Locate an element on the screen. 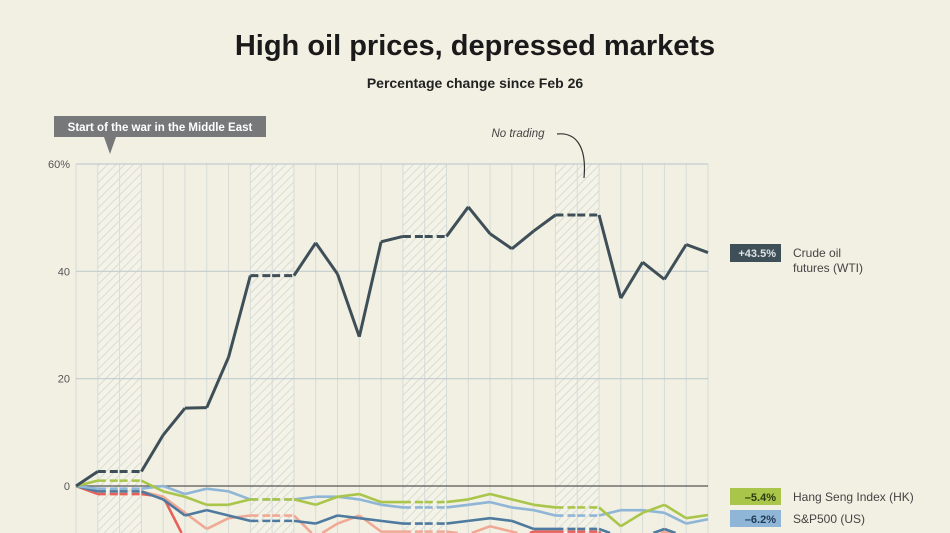  sp500-badge is located at coordinates (755, 518).